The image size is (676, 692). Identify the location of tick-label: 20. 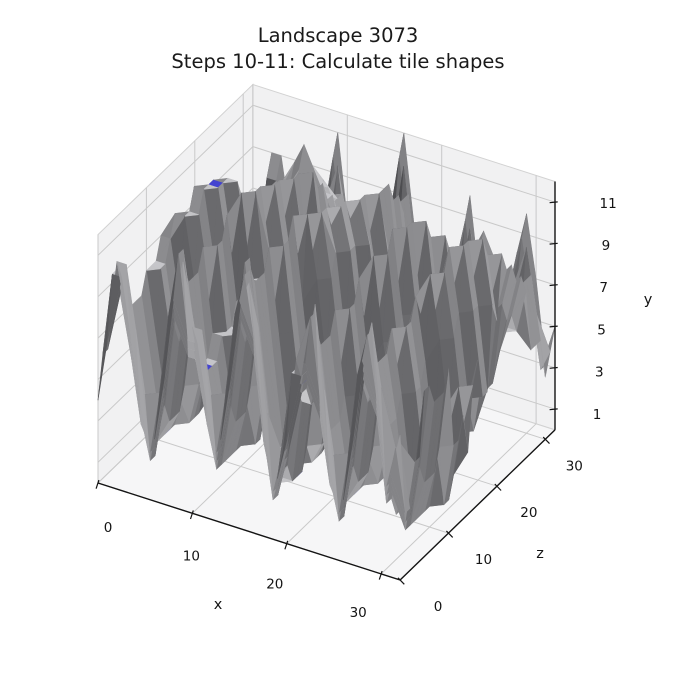
(274, 585).